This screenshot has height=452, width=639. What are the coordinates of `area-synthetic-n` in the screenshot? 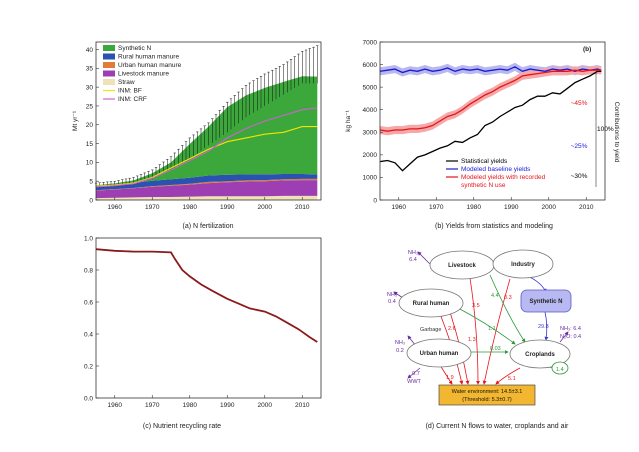 It's located at (207, 131).